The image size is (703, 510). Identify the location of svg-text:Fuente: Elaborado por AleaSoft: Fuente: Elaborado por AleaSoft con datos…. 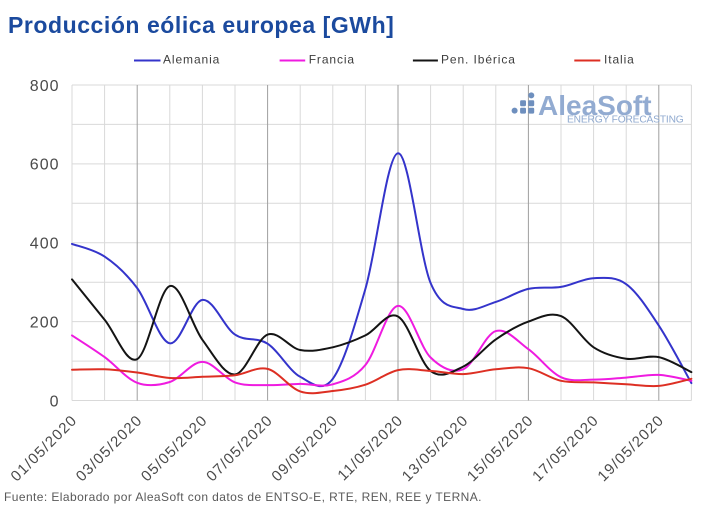
(243, 497).